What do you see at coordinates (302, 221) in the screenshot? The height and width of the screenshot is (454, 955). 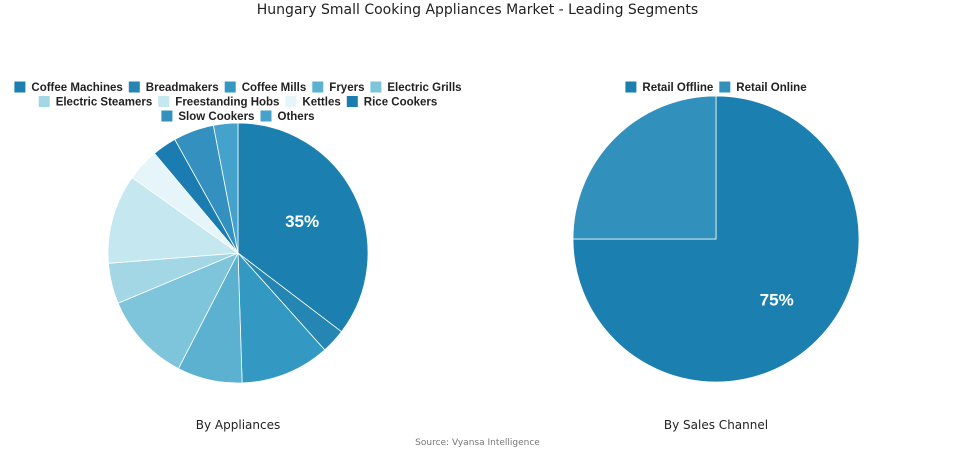 I see `data-label-coffee-machines: 35%` at bounding box center [302, 221].